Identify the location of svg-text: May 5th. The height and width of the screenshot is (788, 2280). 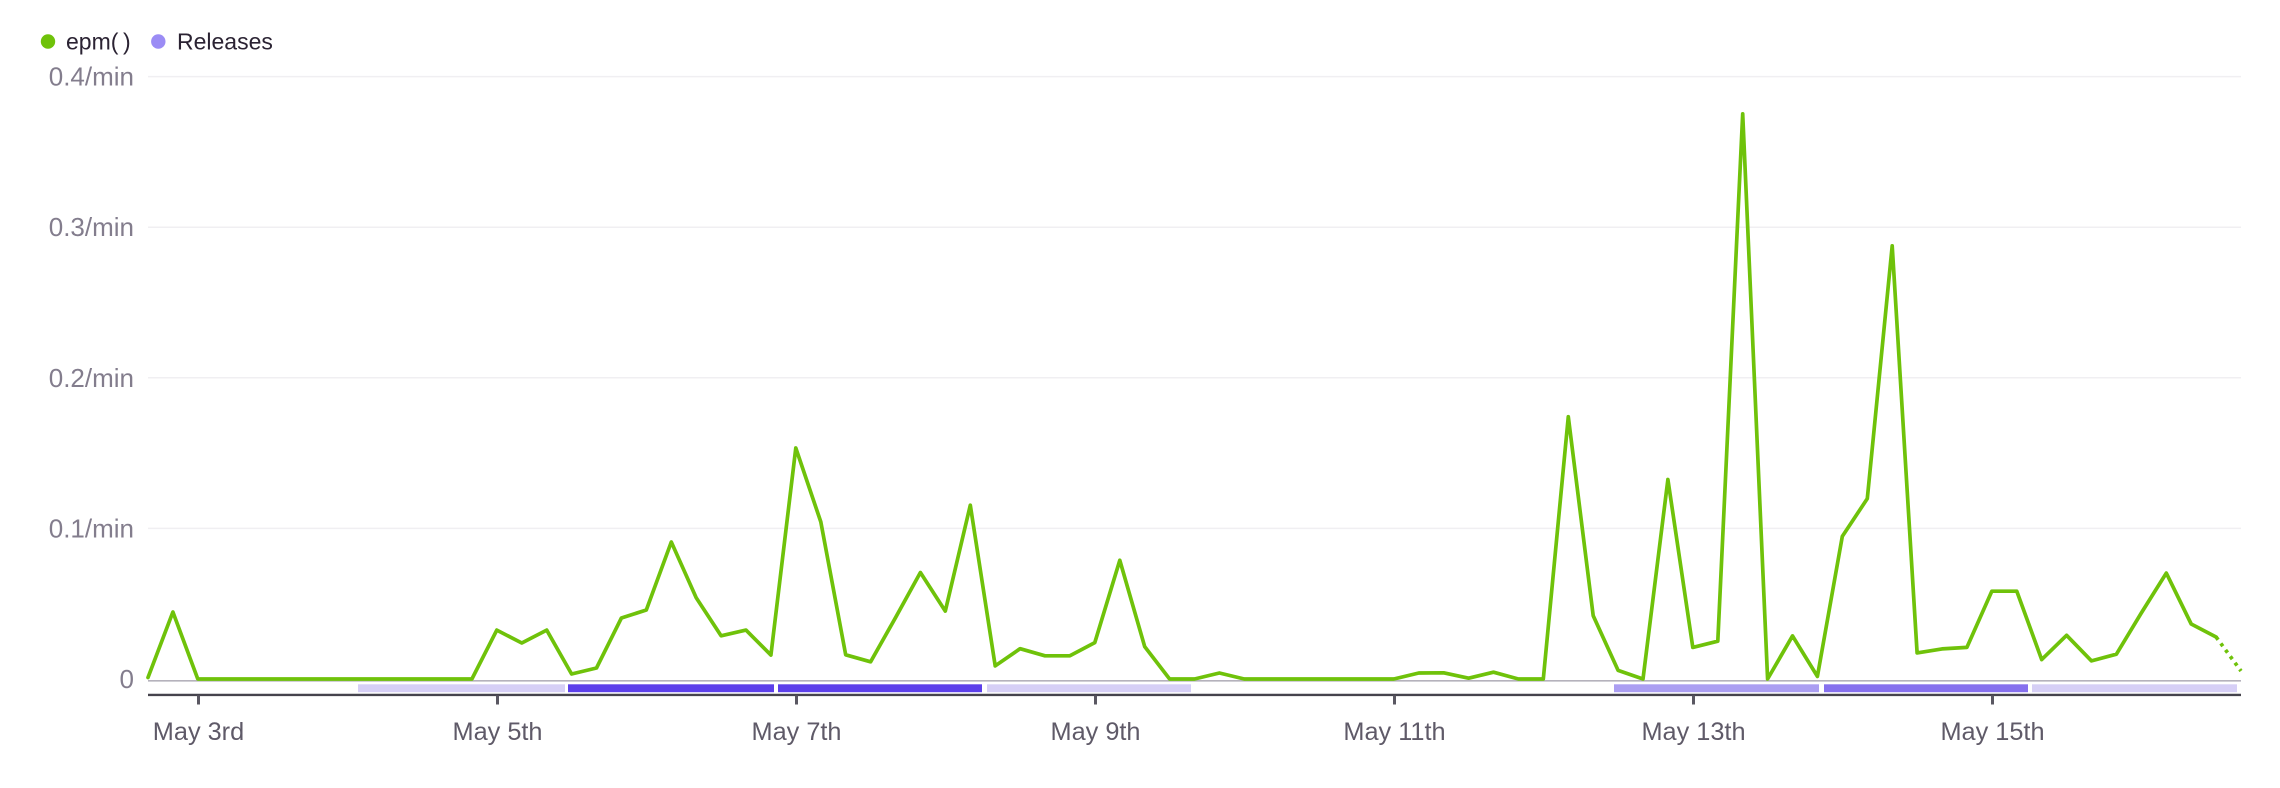
(498, 732).